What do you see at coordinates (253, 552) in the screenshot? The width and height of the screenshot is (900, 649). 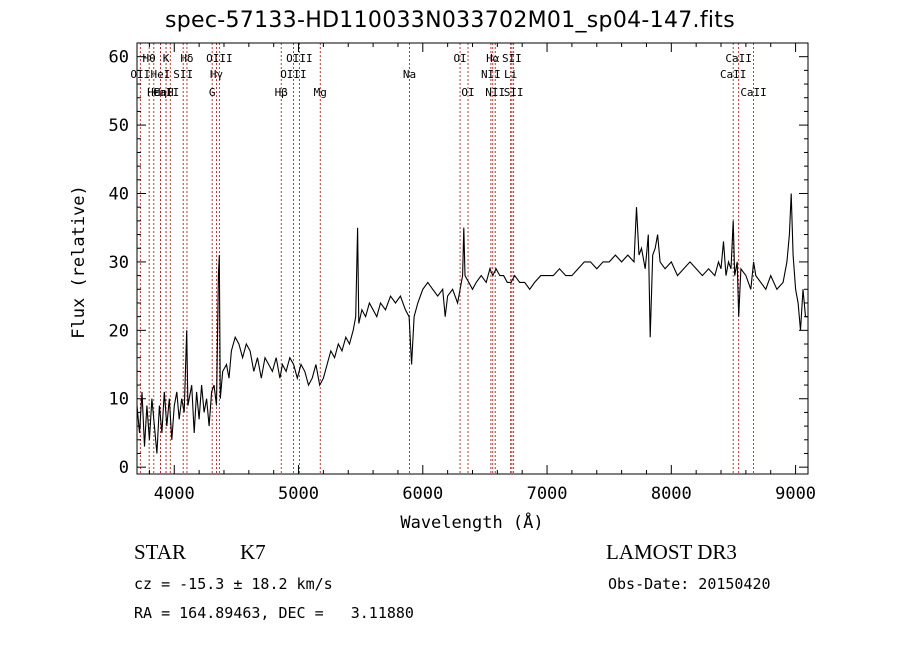 I see `object-subclass: K7` at bounding box center [253, 552].